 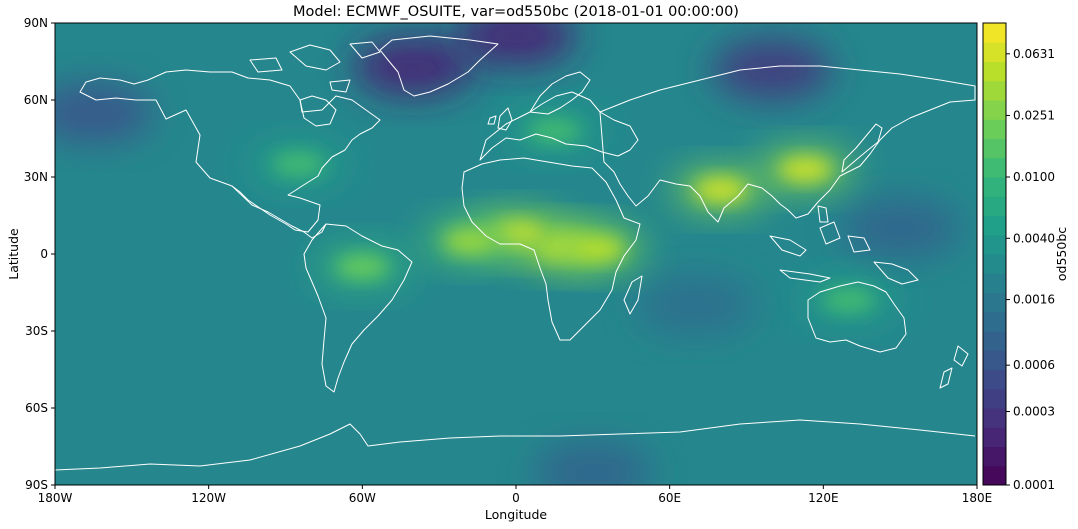 What do you see at coordinates (1034, 300) in the screenshot?
I see `colorbar-tick-label: 0.0016` at bounding box center [1034, 300].